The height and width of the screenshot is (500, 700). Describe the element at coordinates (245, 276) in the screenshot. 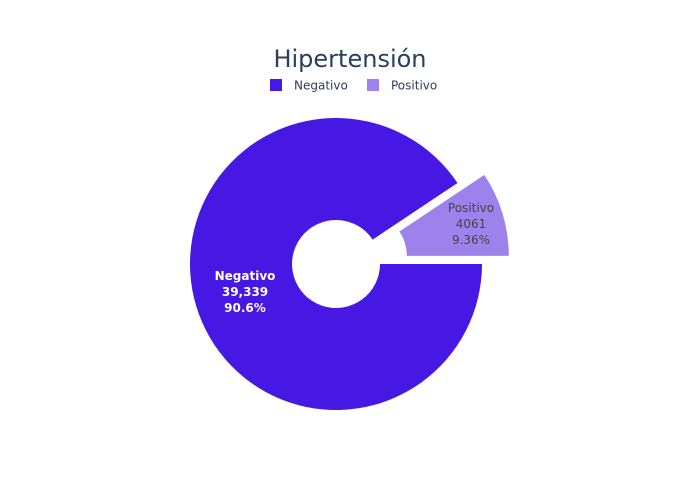

I see `slice-label-negativo-name: Negativo` at that location.